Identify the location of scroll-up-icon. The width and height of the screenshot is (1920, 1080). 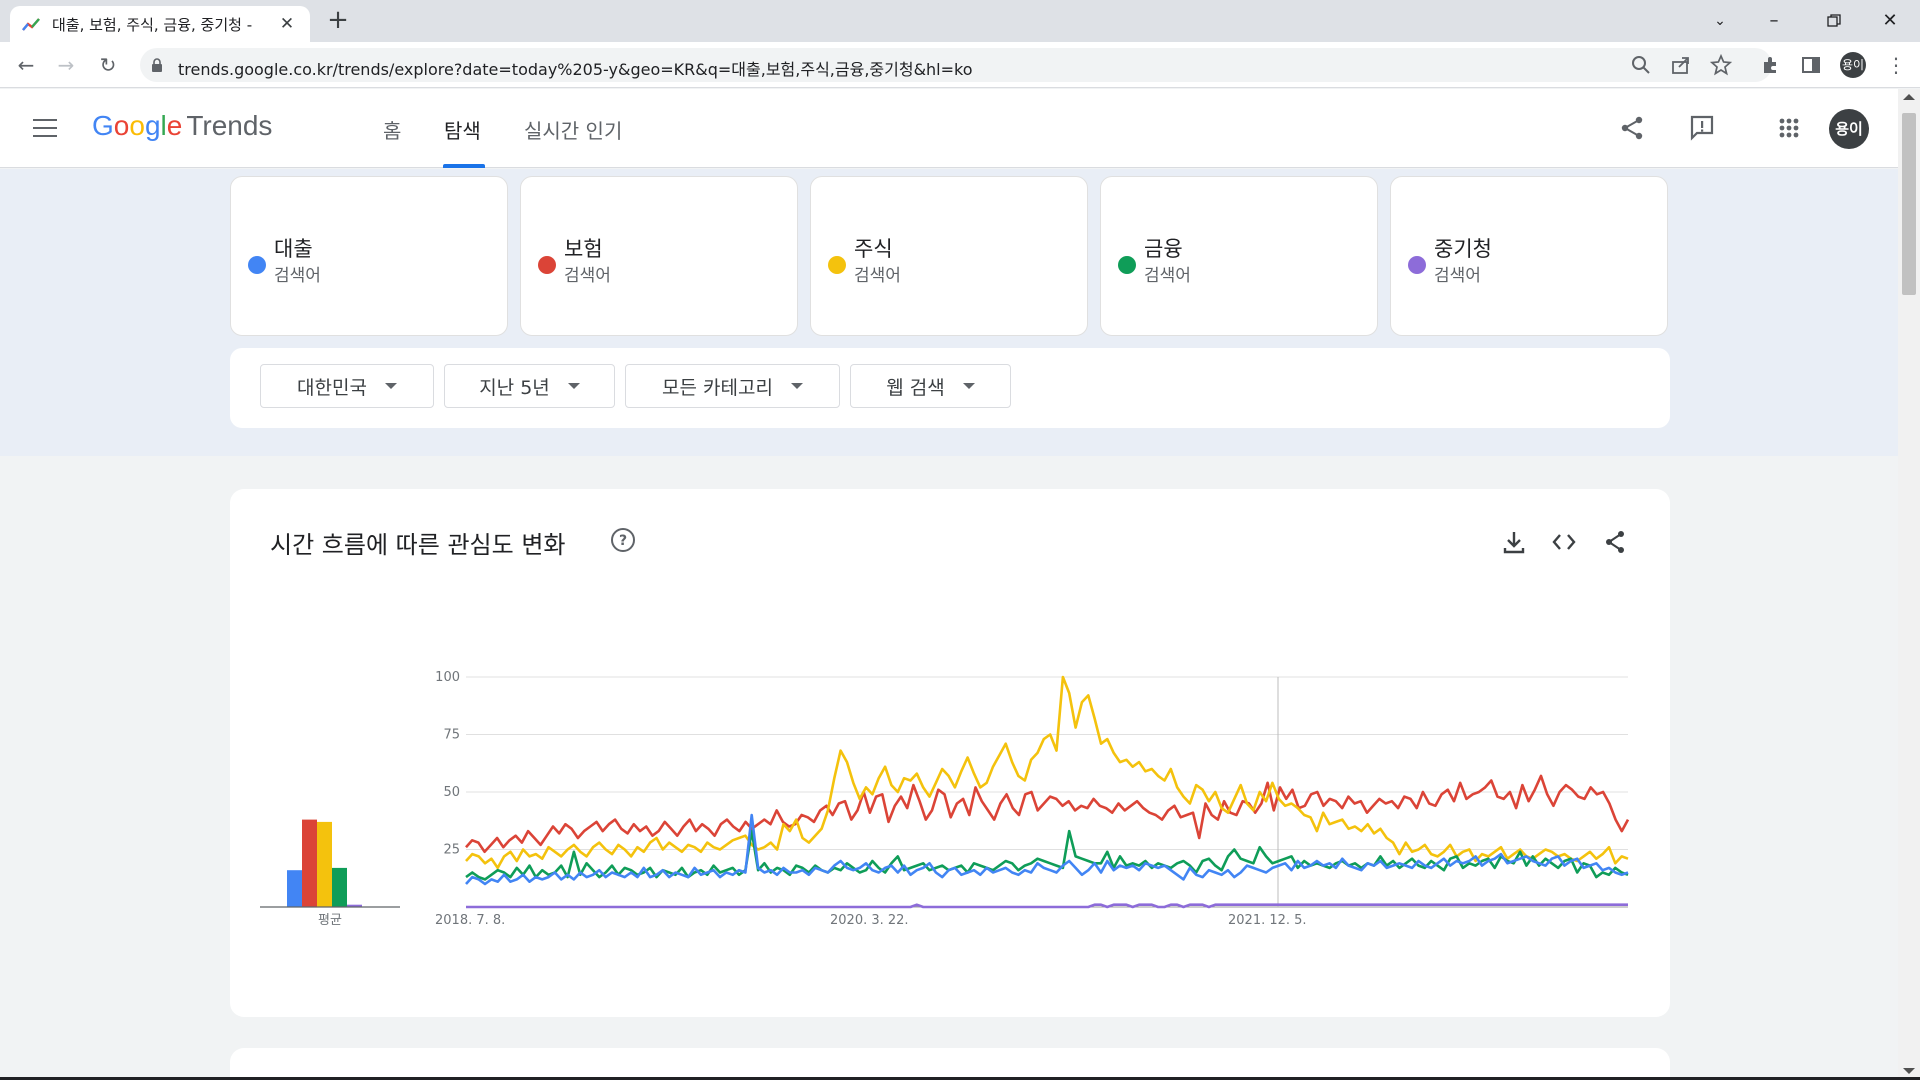
(1909, 97).